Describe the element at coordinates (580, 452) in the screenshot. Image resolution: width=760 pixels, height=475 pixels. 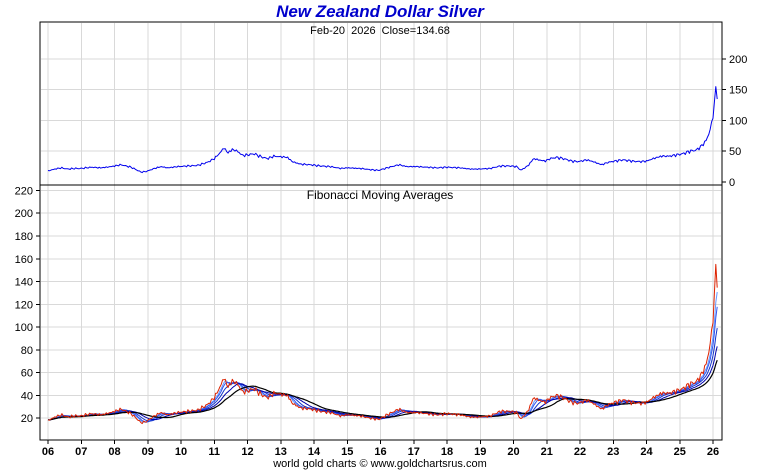
I see `x-axis-tick-label: 22` at that location.